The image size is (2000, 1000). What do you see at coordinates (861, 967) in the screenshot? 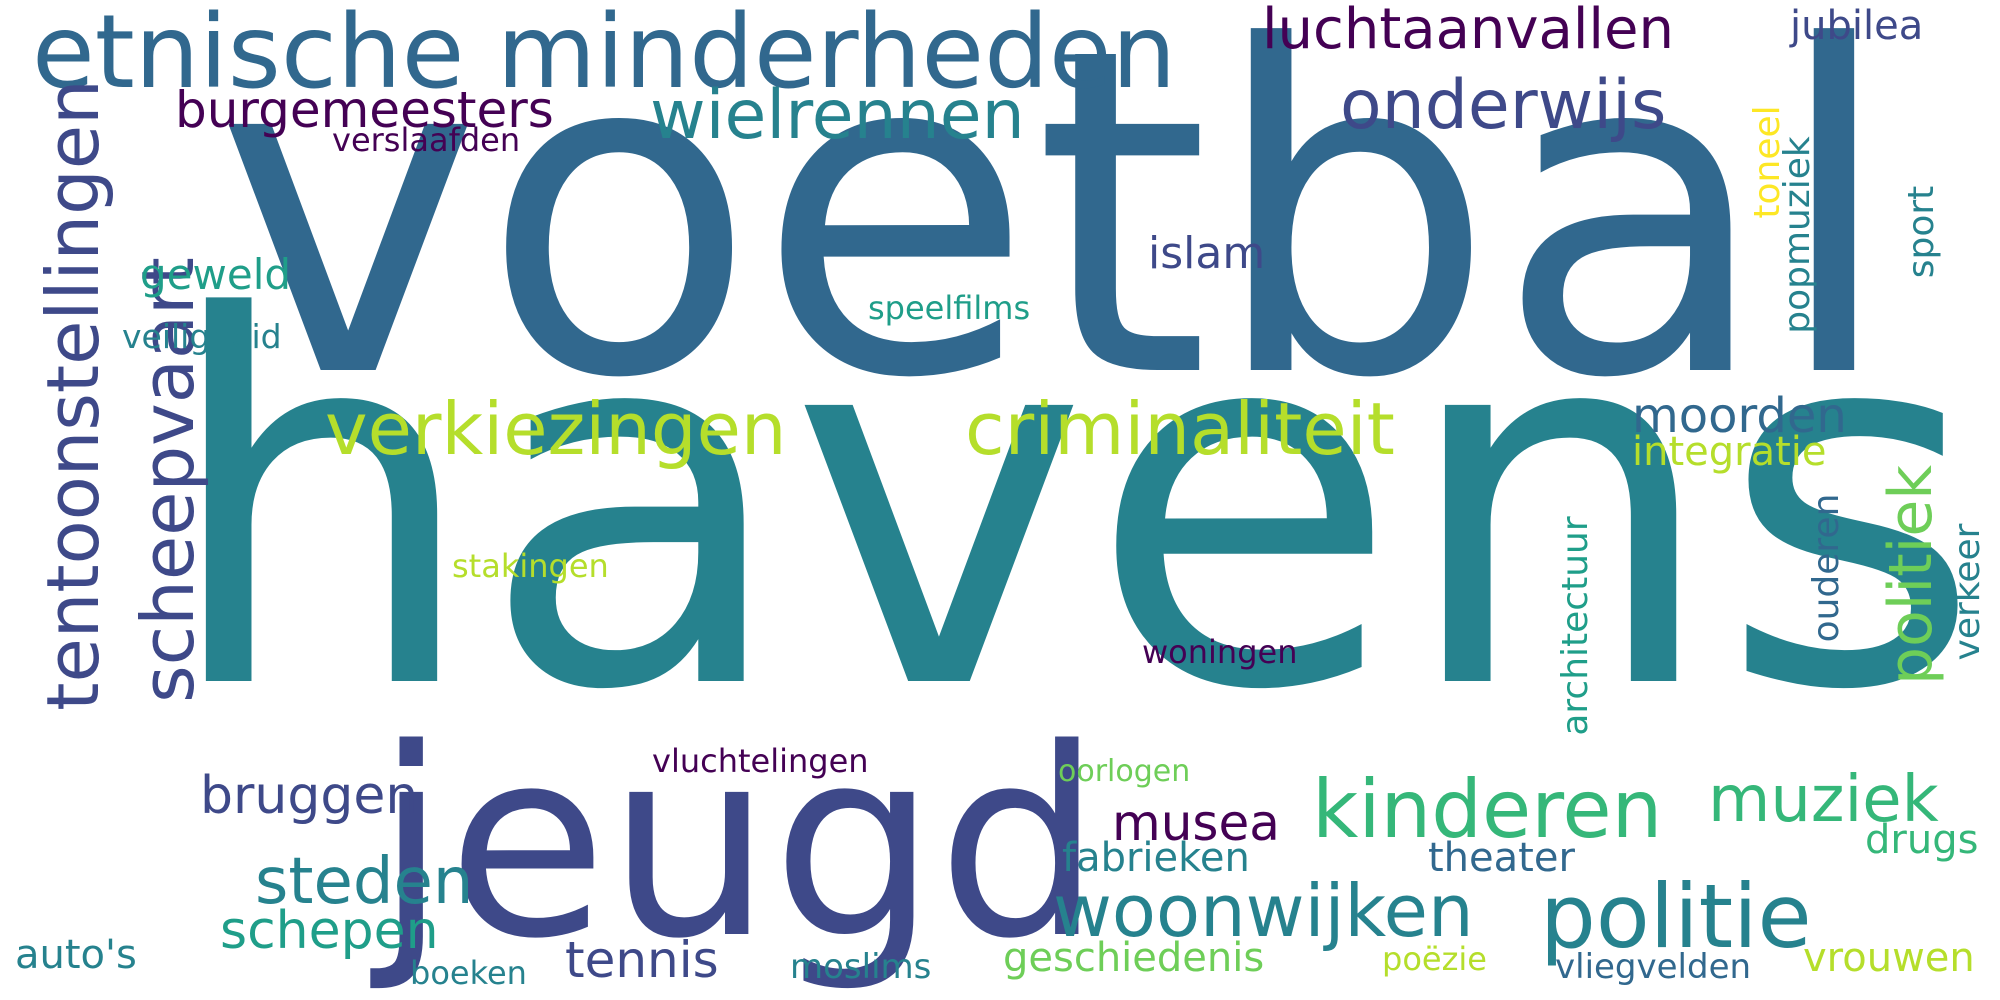
I see `word-moslims: moslims` at bounding box center [861, 967].